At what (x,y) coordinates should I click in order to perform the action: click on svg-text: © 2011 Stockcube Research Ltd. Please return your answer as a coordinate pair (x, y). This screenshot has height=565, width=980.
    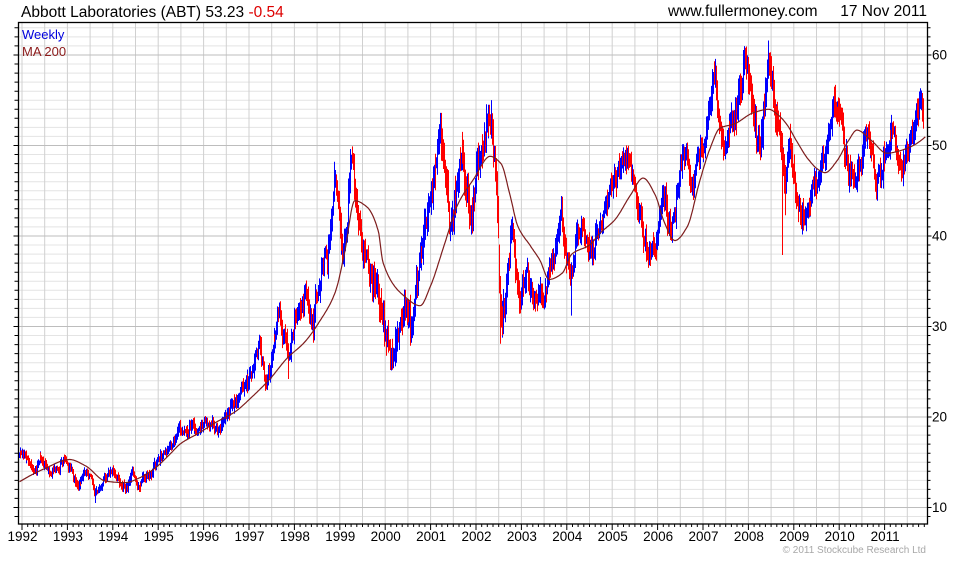
    Looking at the image, I should click on (854, 550).